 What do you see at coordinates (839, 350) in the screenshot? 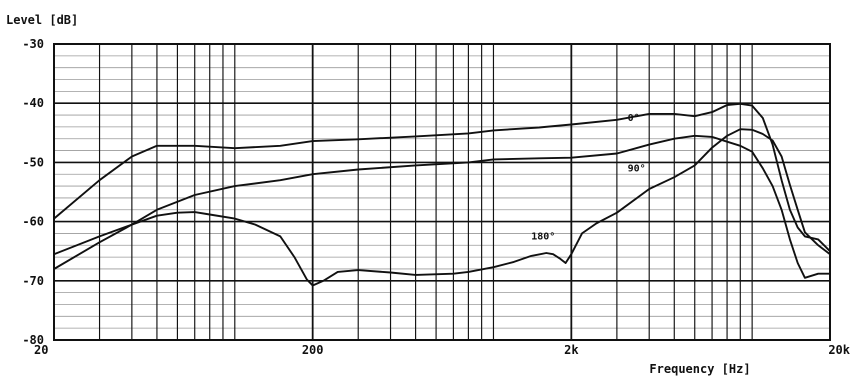
I see `x-tick-label: 20k` at bounding box center [839, 350].